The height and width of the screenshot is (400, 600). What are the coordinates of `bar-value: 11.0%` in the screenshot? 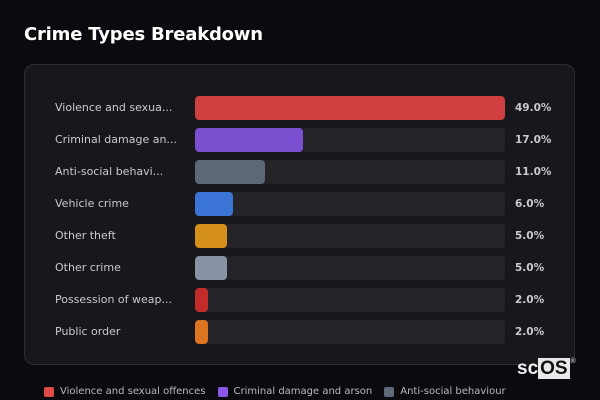 It's located at (533, 172).